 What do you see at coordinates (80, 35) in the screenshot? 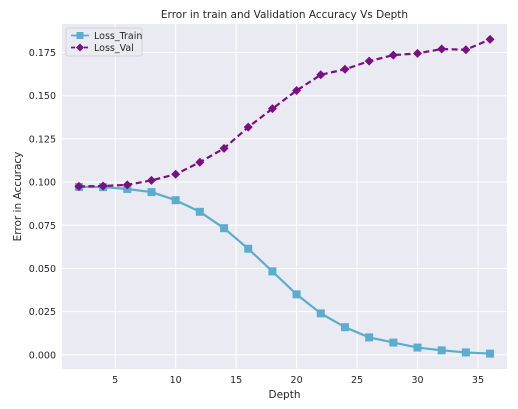
I see `legend-marker-loss-train` at bounding box center [80, 35].